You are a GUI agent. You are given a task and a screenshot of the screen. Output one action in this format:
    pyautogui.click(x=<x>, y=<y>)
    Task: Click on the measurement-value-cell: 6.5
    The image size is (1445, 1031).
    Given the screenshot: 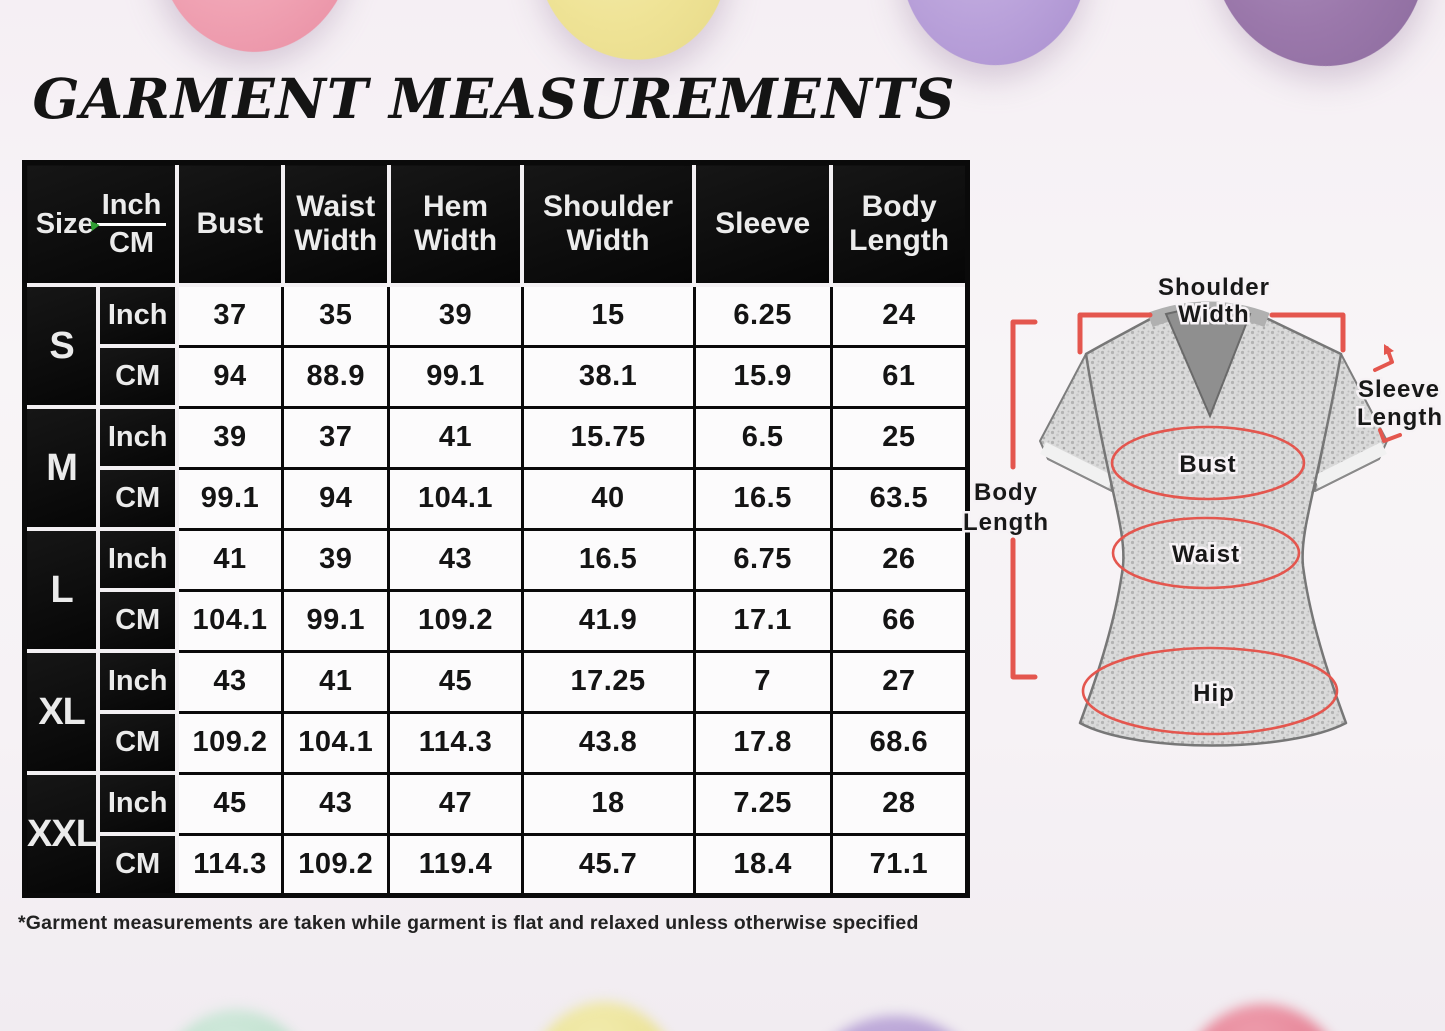 What is the action you would take?
    pyautogui.click(x=762, y=437)
    